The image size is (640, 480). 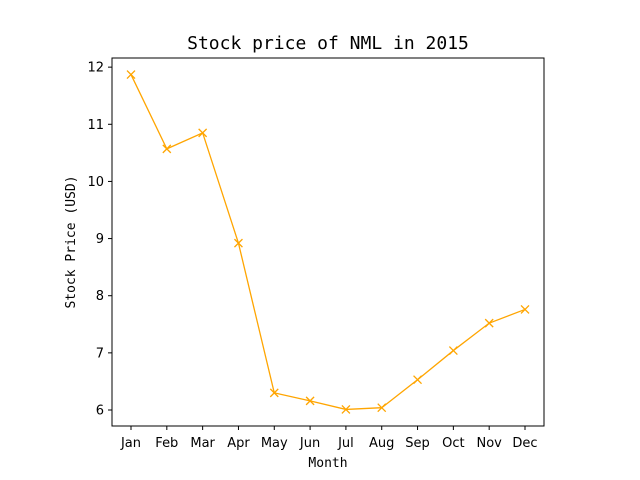 I want to click on x-tick-label: Aug, so click(x=381, y=443).